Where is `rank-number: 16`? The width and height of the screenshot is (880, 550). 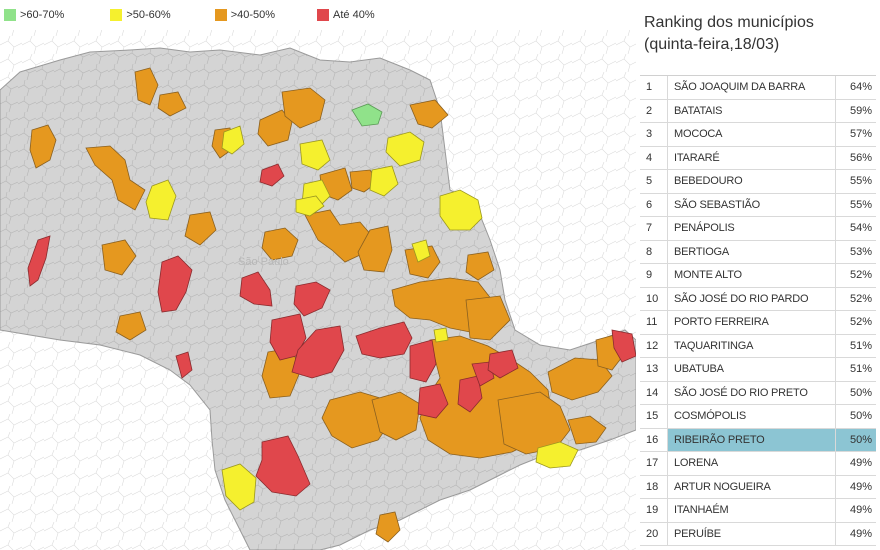 rank-number: 16 is located at coordinates (654, 439).